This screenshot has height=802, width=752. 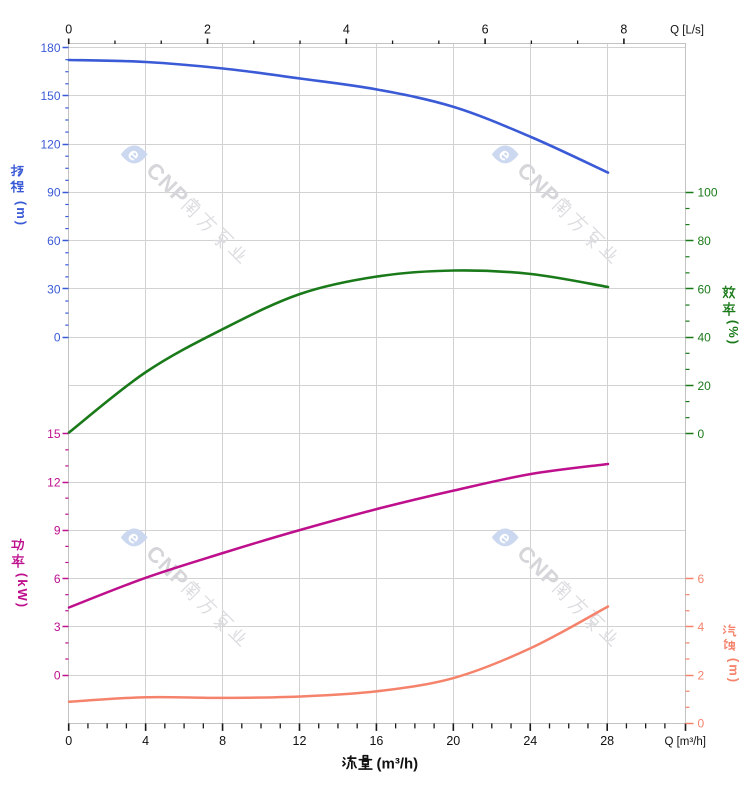 I want to click on svg-text: 16, so click(x=376, y=741).